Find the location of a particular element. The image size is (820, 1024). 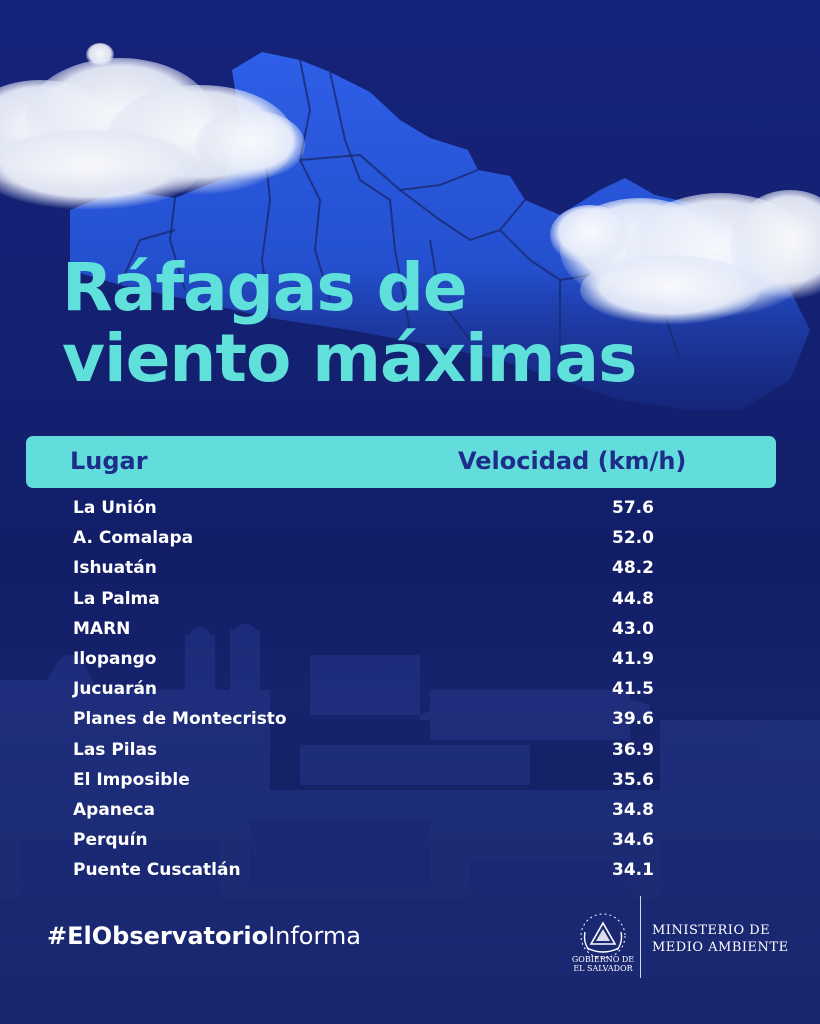

title-line-2: viento máximas is located at coordinates (349, 358).